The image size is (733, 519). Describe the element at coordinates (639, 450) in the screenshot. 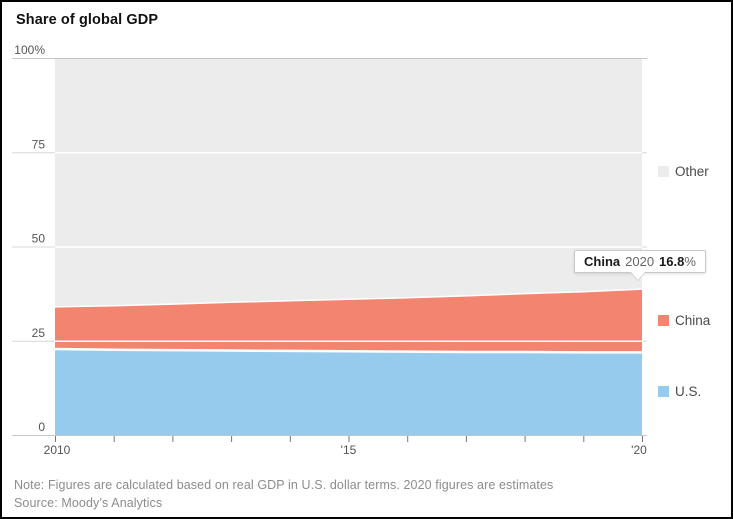

I see `svg-text: '20` at that location.